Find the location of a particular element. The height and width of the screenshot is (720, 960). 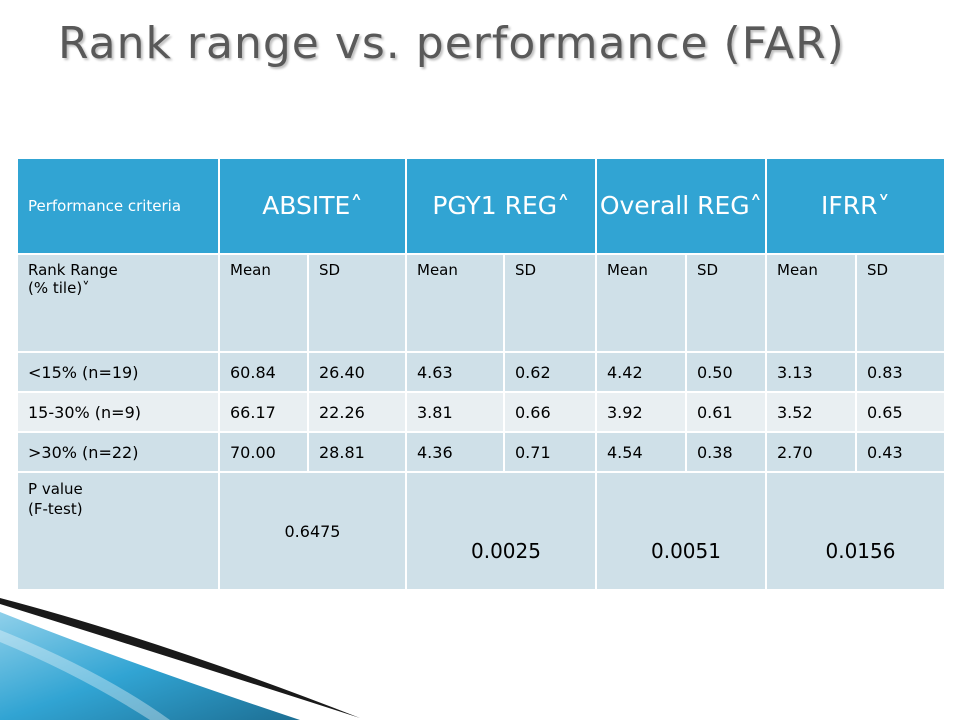

table-cell: 60.84 is located at coordinates (263, 372).